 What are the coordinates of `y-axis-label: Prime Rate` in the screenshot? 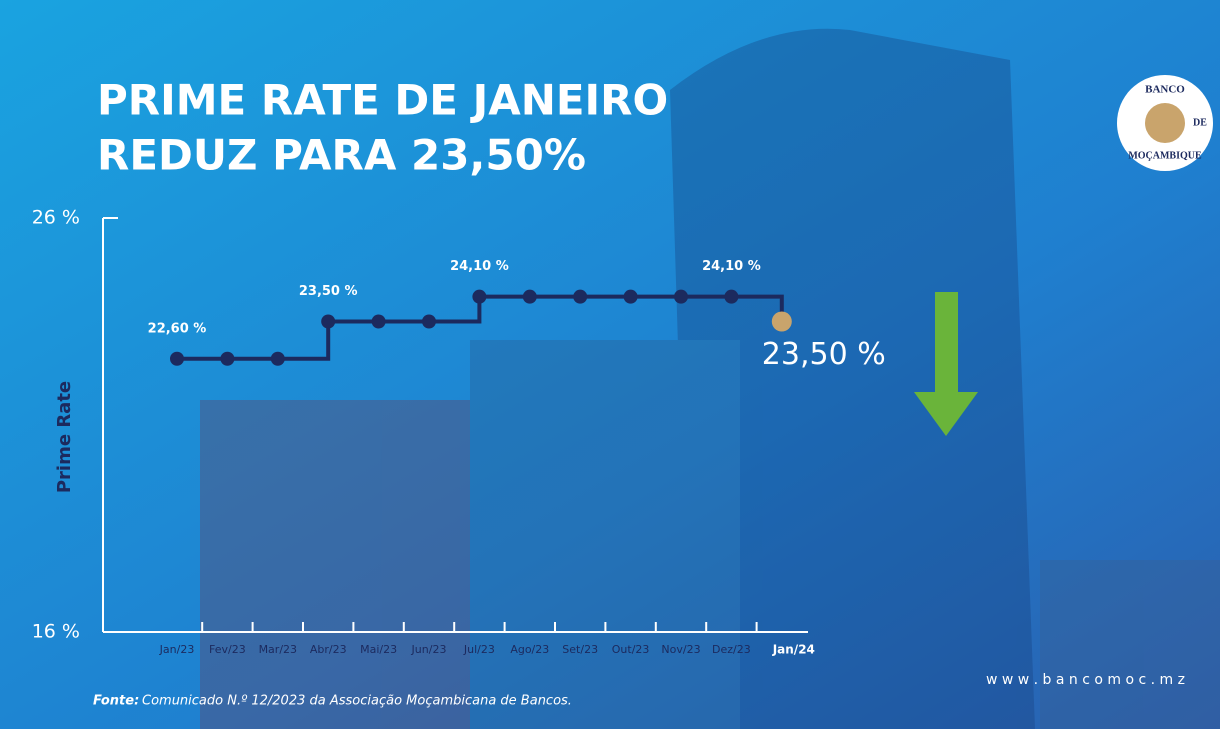 It's located at (64, 437).